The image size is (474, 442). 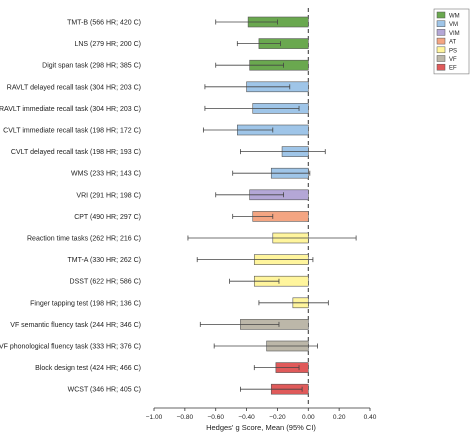 I want to click on legend-label: EF, so click(x=453, y=69).